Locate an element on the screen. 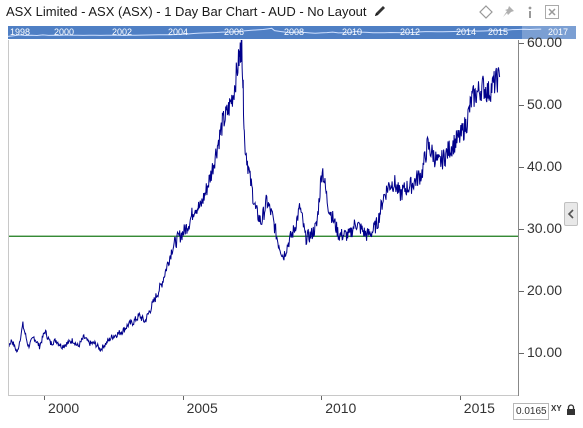 This screenshot has height=428, width=583. navigator-overview-line is located at coordinates (275, 32).